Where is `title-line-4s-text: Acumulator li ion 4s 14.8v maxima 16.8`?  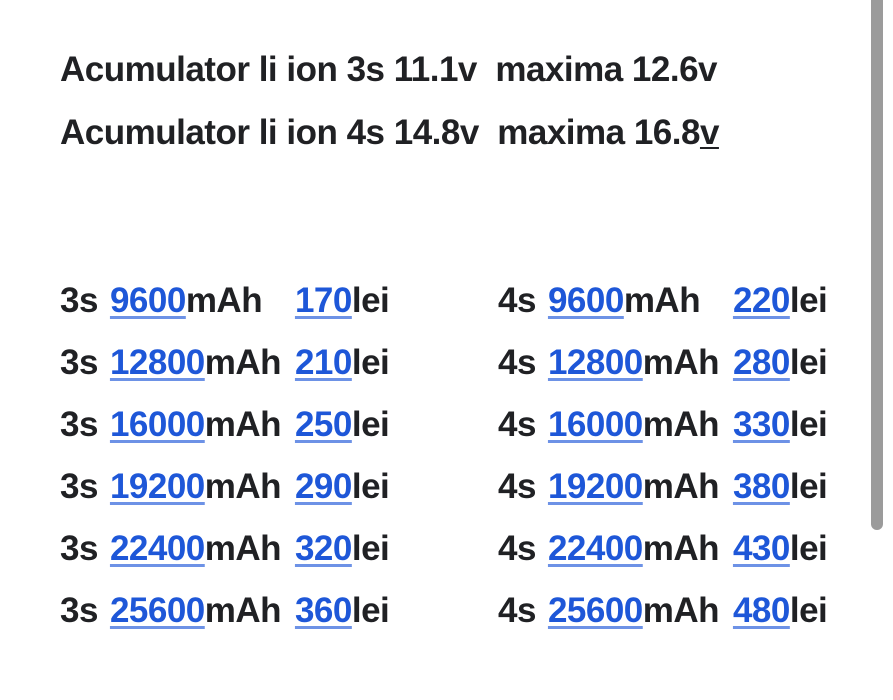 title-line-4s-text: Acumulator li ion 4s 14.8v maxima 16.8 is located at coordinates (380, 132).